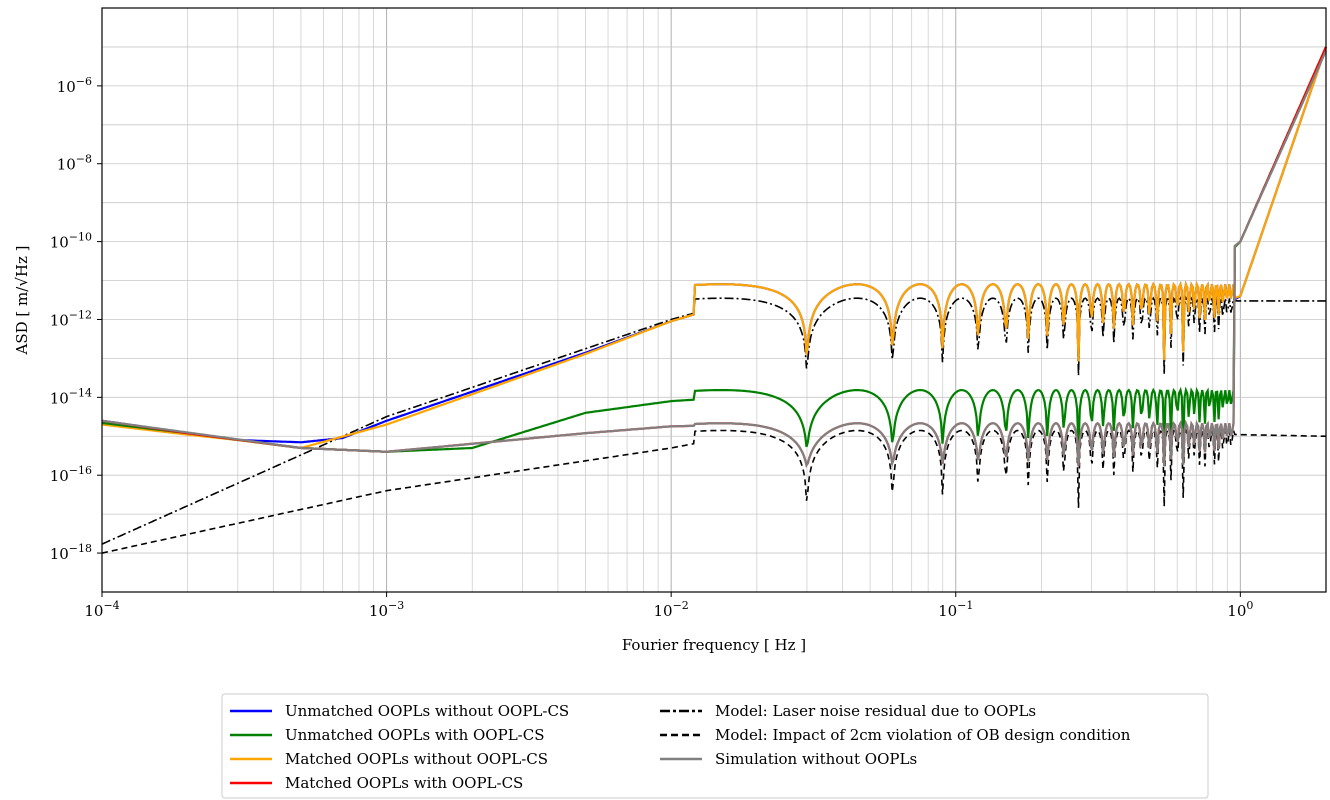 Image resolution: width=1330 pixels, height=800 pixels. I want to click on legend-item: Matched OOPLs without OOPL-CS, so click(389, 759).